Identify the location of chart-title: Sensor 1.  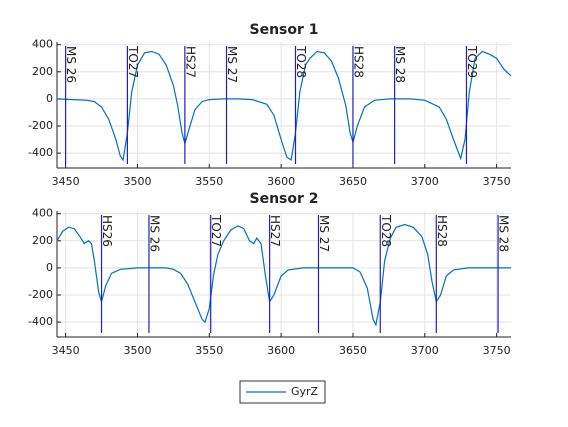
(283, 30).